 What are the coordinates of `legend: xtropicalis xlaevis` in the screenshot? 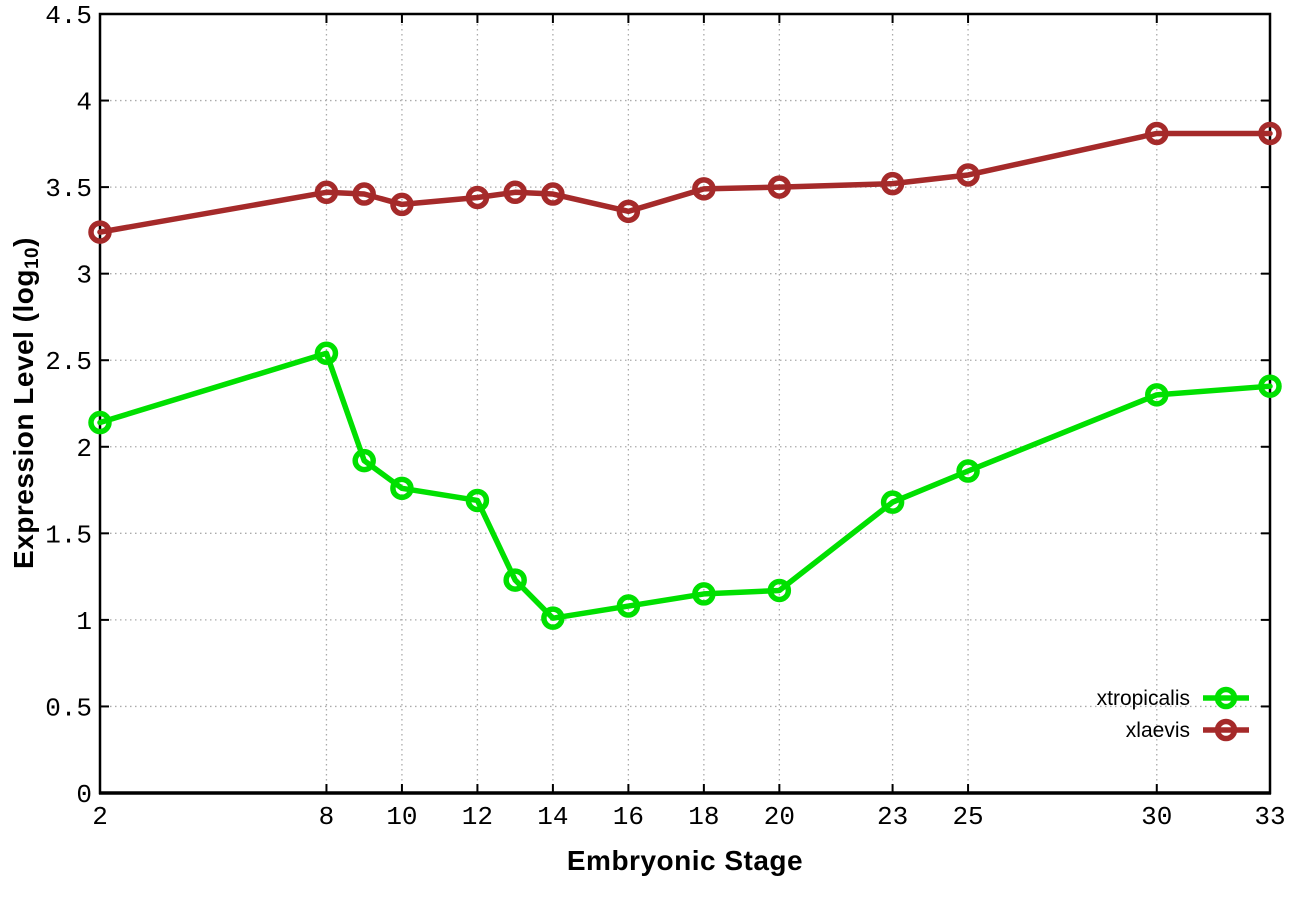 It's located at (1174, 714).